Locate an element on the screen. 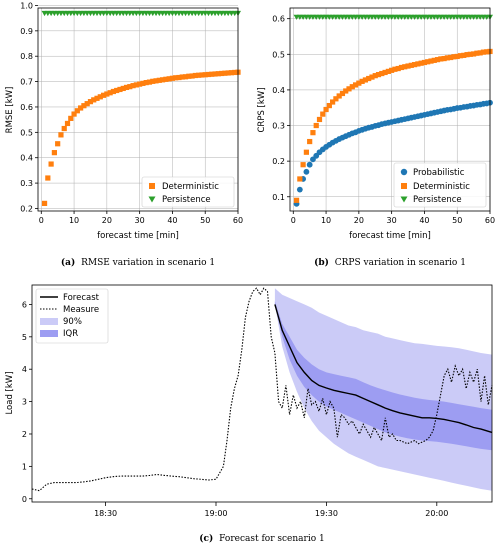  forecast-xtick-label: 18:30 is located at coordinates (105, 513).